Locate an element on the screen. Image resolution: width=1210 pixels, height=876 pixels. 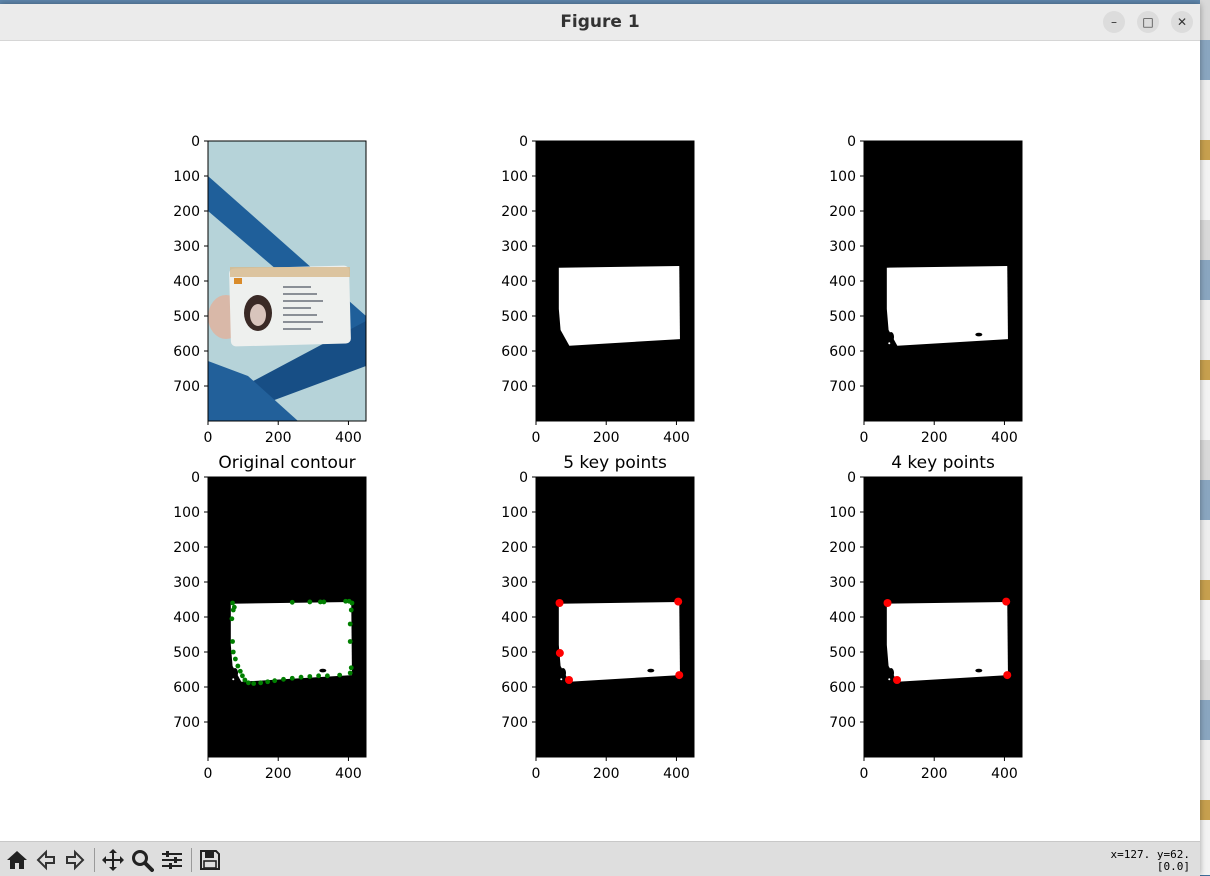
minimize-button: – is located at coordinates (1114, 22).